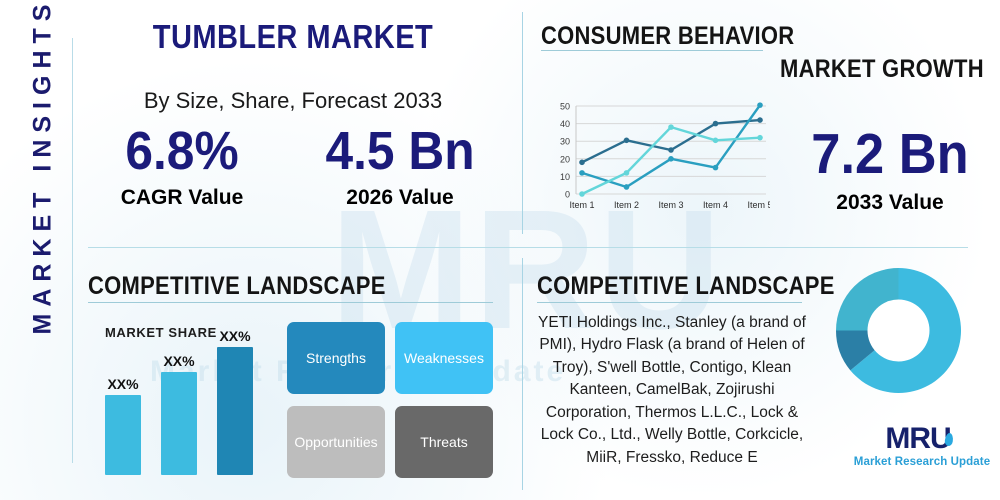 This screenshot has height=500, width=1000. I want to click on svg-text: Item 2, so click(626, 205).